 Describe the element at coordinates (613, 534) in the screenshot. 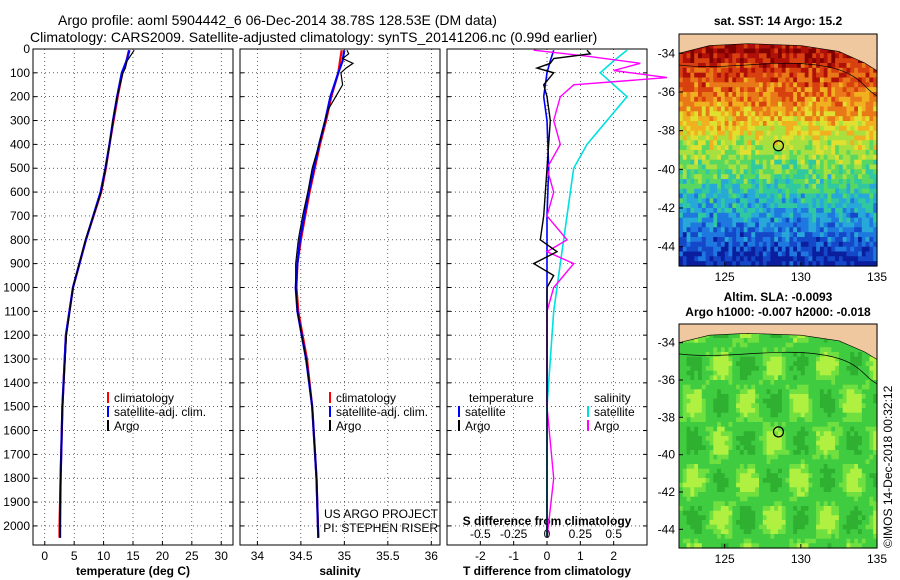

I see `sdiff-tick-label: 0.5` at that location.